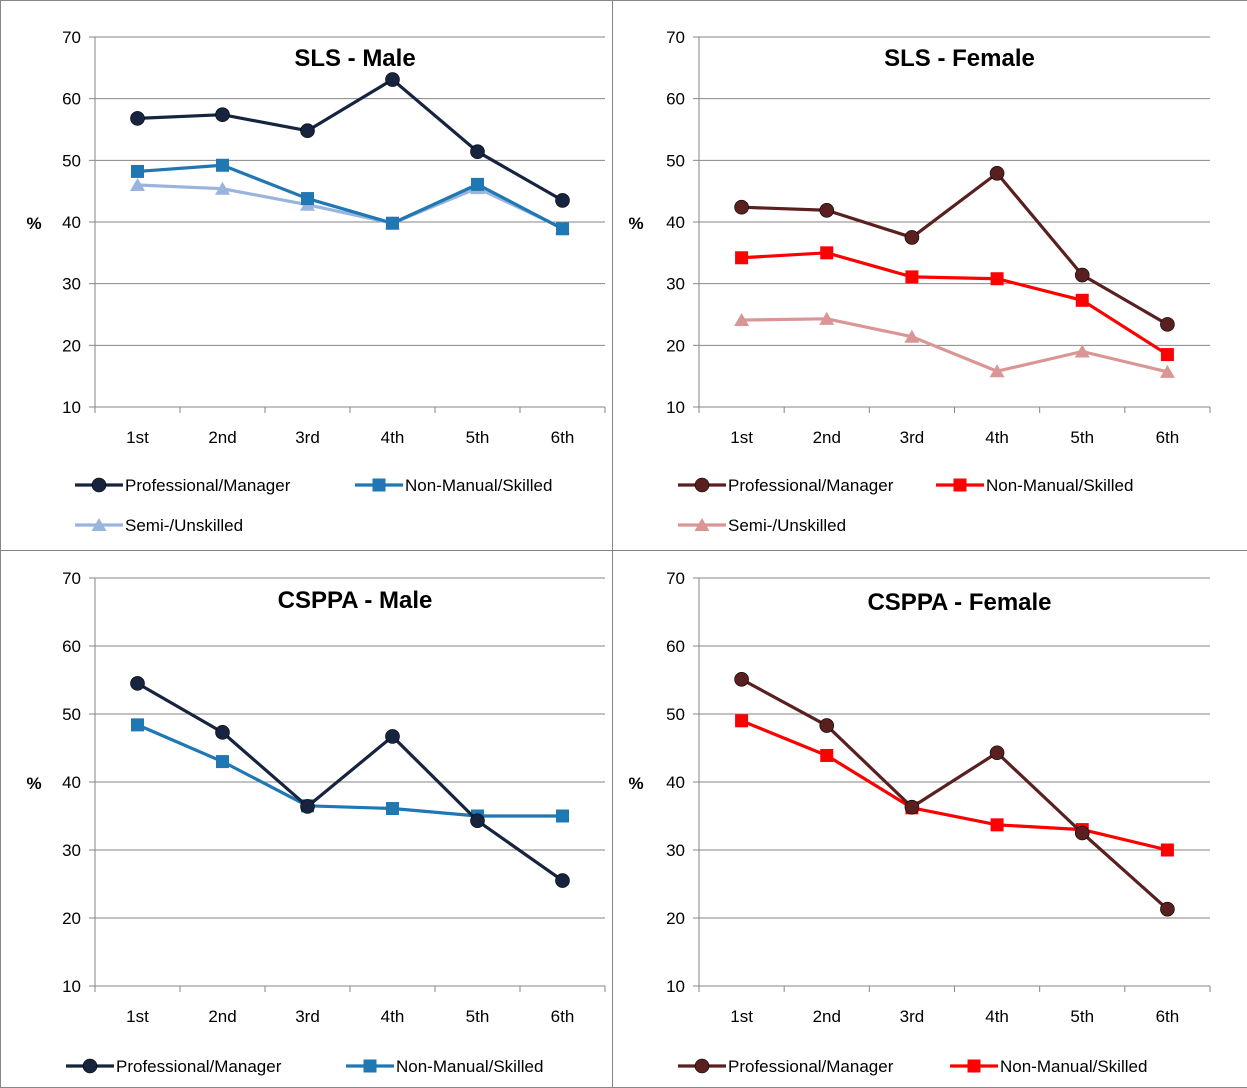 Image resolution: width=1247 pixels, height=1088 pixels. Describe the element at coordinates (997, 371) in the screenshot. I see `data-point-semi-unskilled-4th` at that location.